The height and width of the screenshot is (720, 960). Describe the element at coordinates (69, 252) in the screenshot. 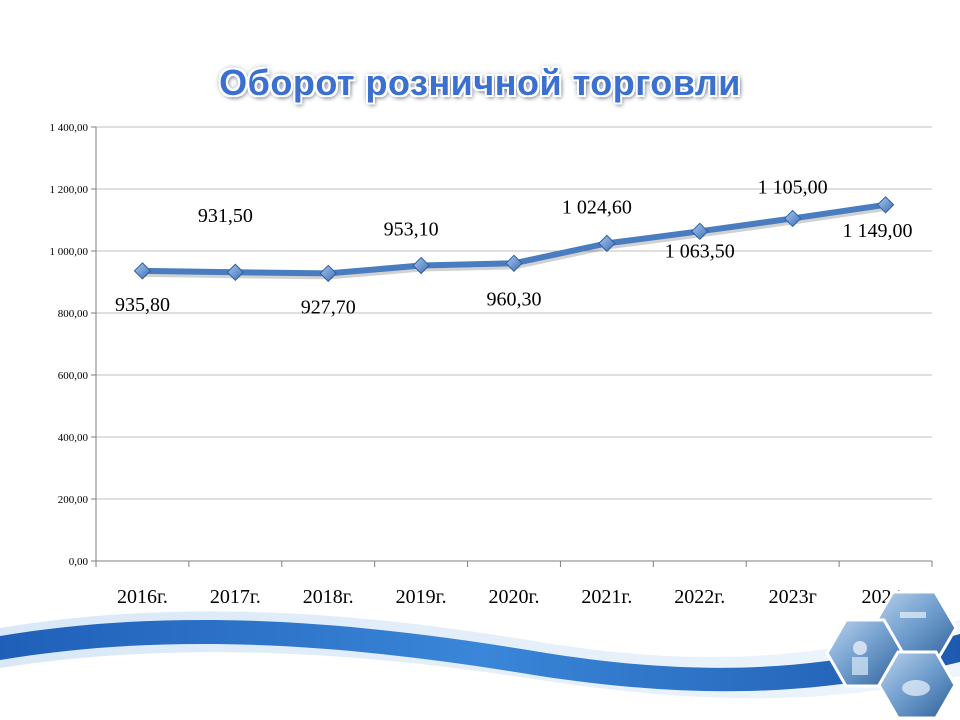

I see `y-tick-label: 1 000,00` at that location.